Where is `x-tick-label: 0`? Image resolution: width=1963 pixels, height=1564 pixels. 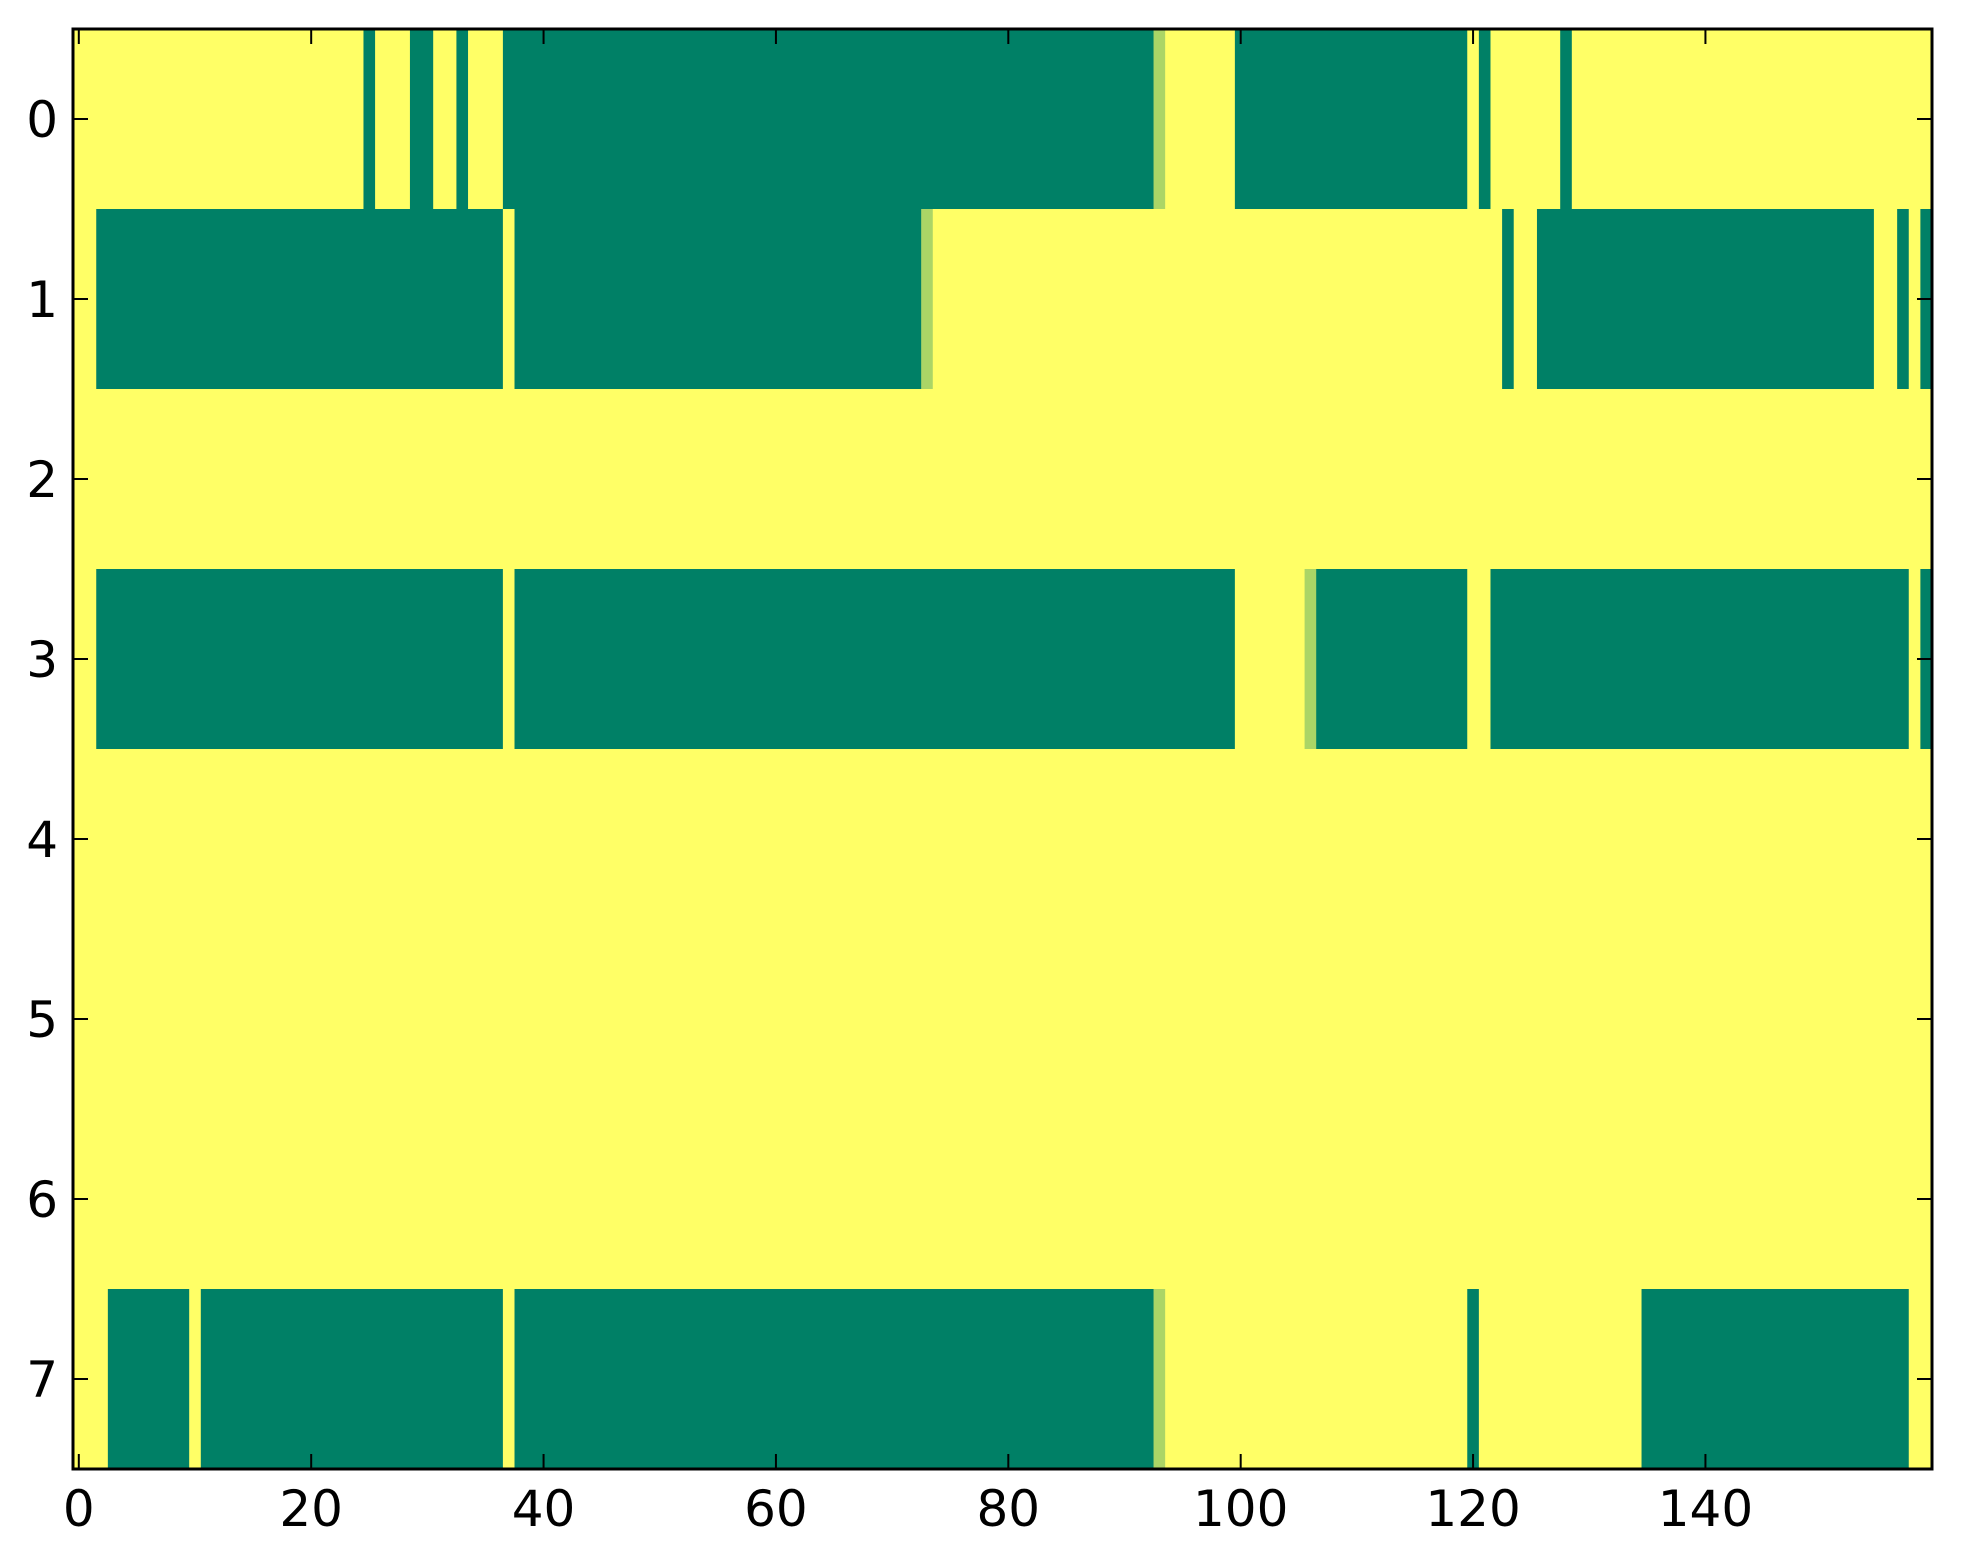
x-tick-label: 0 is located at coordinates (79, 1509).